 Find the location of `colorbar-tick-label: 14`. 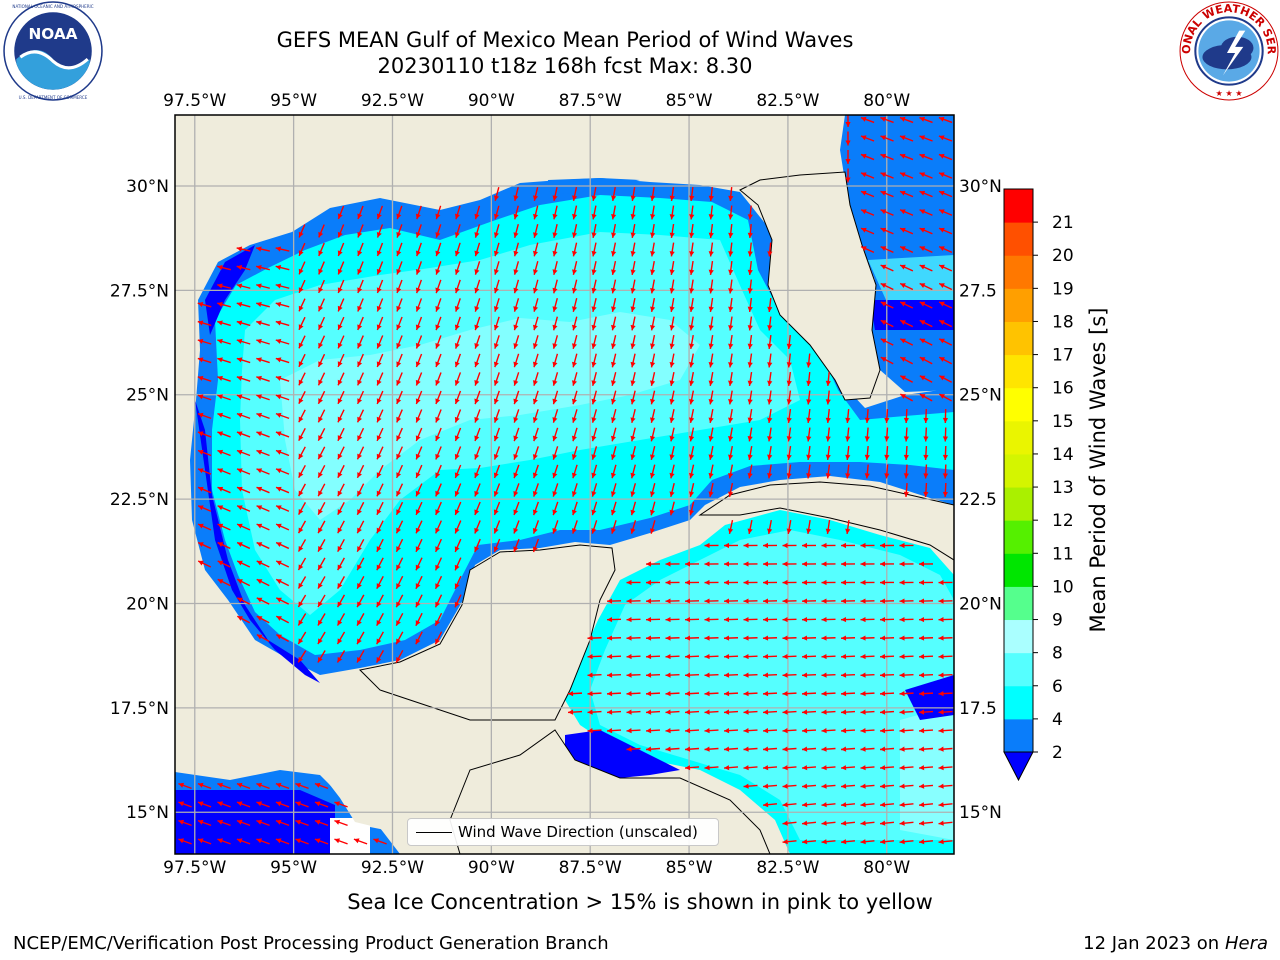

colorbar-tick-label: 14 is located at coordinates (1063, 455).